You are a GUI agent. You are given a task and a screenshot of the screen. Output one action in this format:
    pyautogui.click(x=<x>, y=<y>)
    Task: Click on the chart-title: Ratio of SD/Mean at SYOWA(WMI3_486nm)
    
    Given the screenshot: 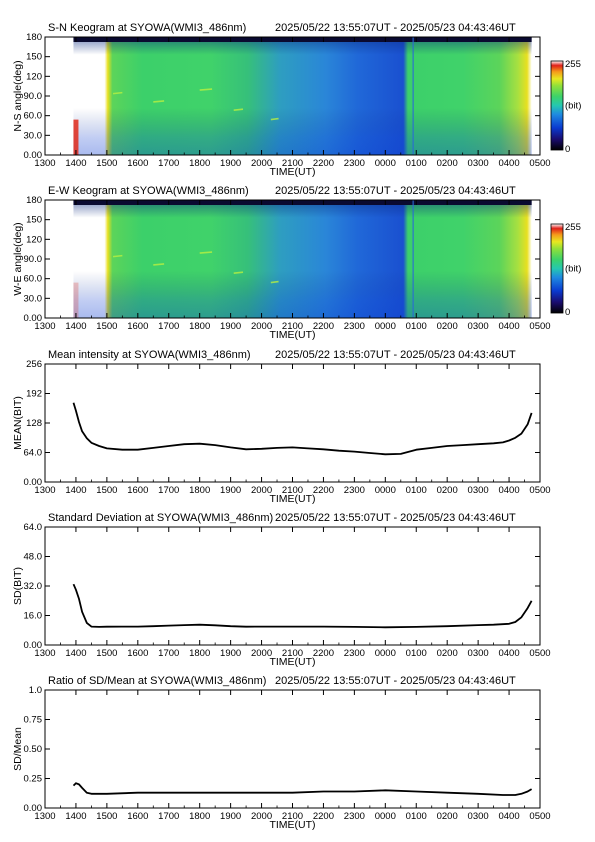 What is the action you would take?
    pyautogui.click(x=157, y=681)
    